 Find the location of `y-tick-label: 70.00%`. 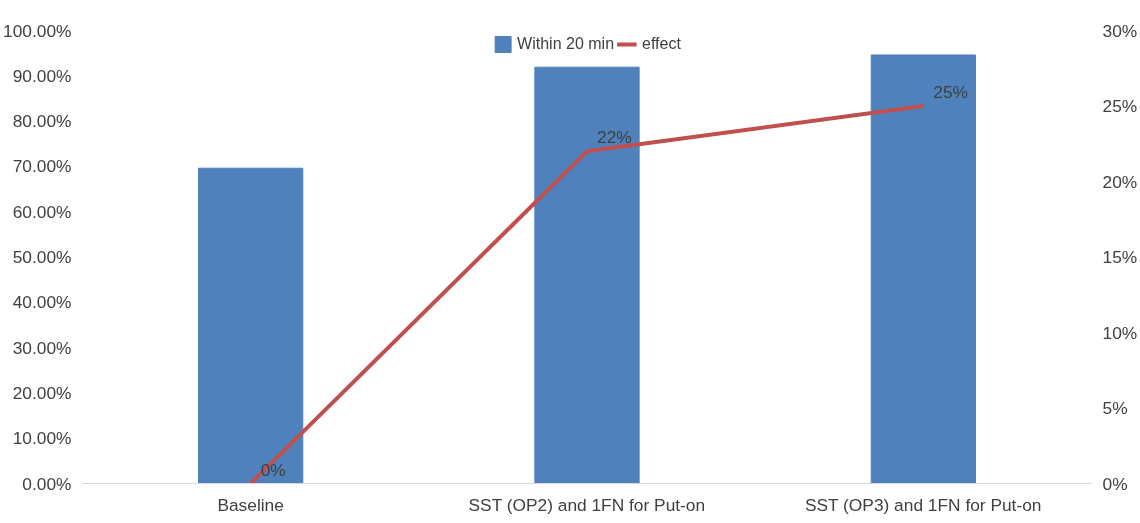

y-tick-label: 70.00% is located at coordinates (42, 166).